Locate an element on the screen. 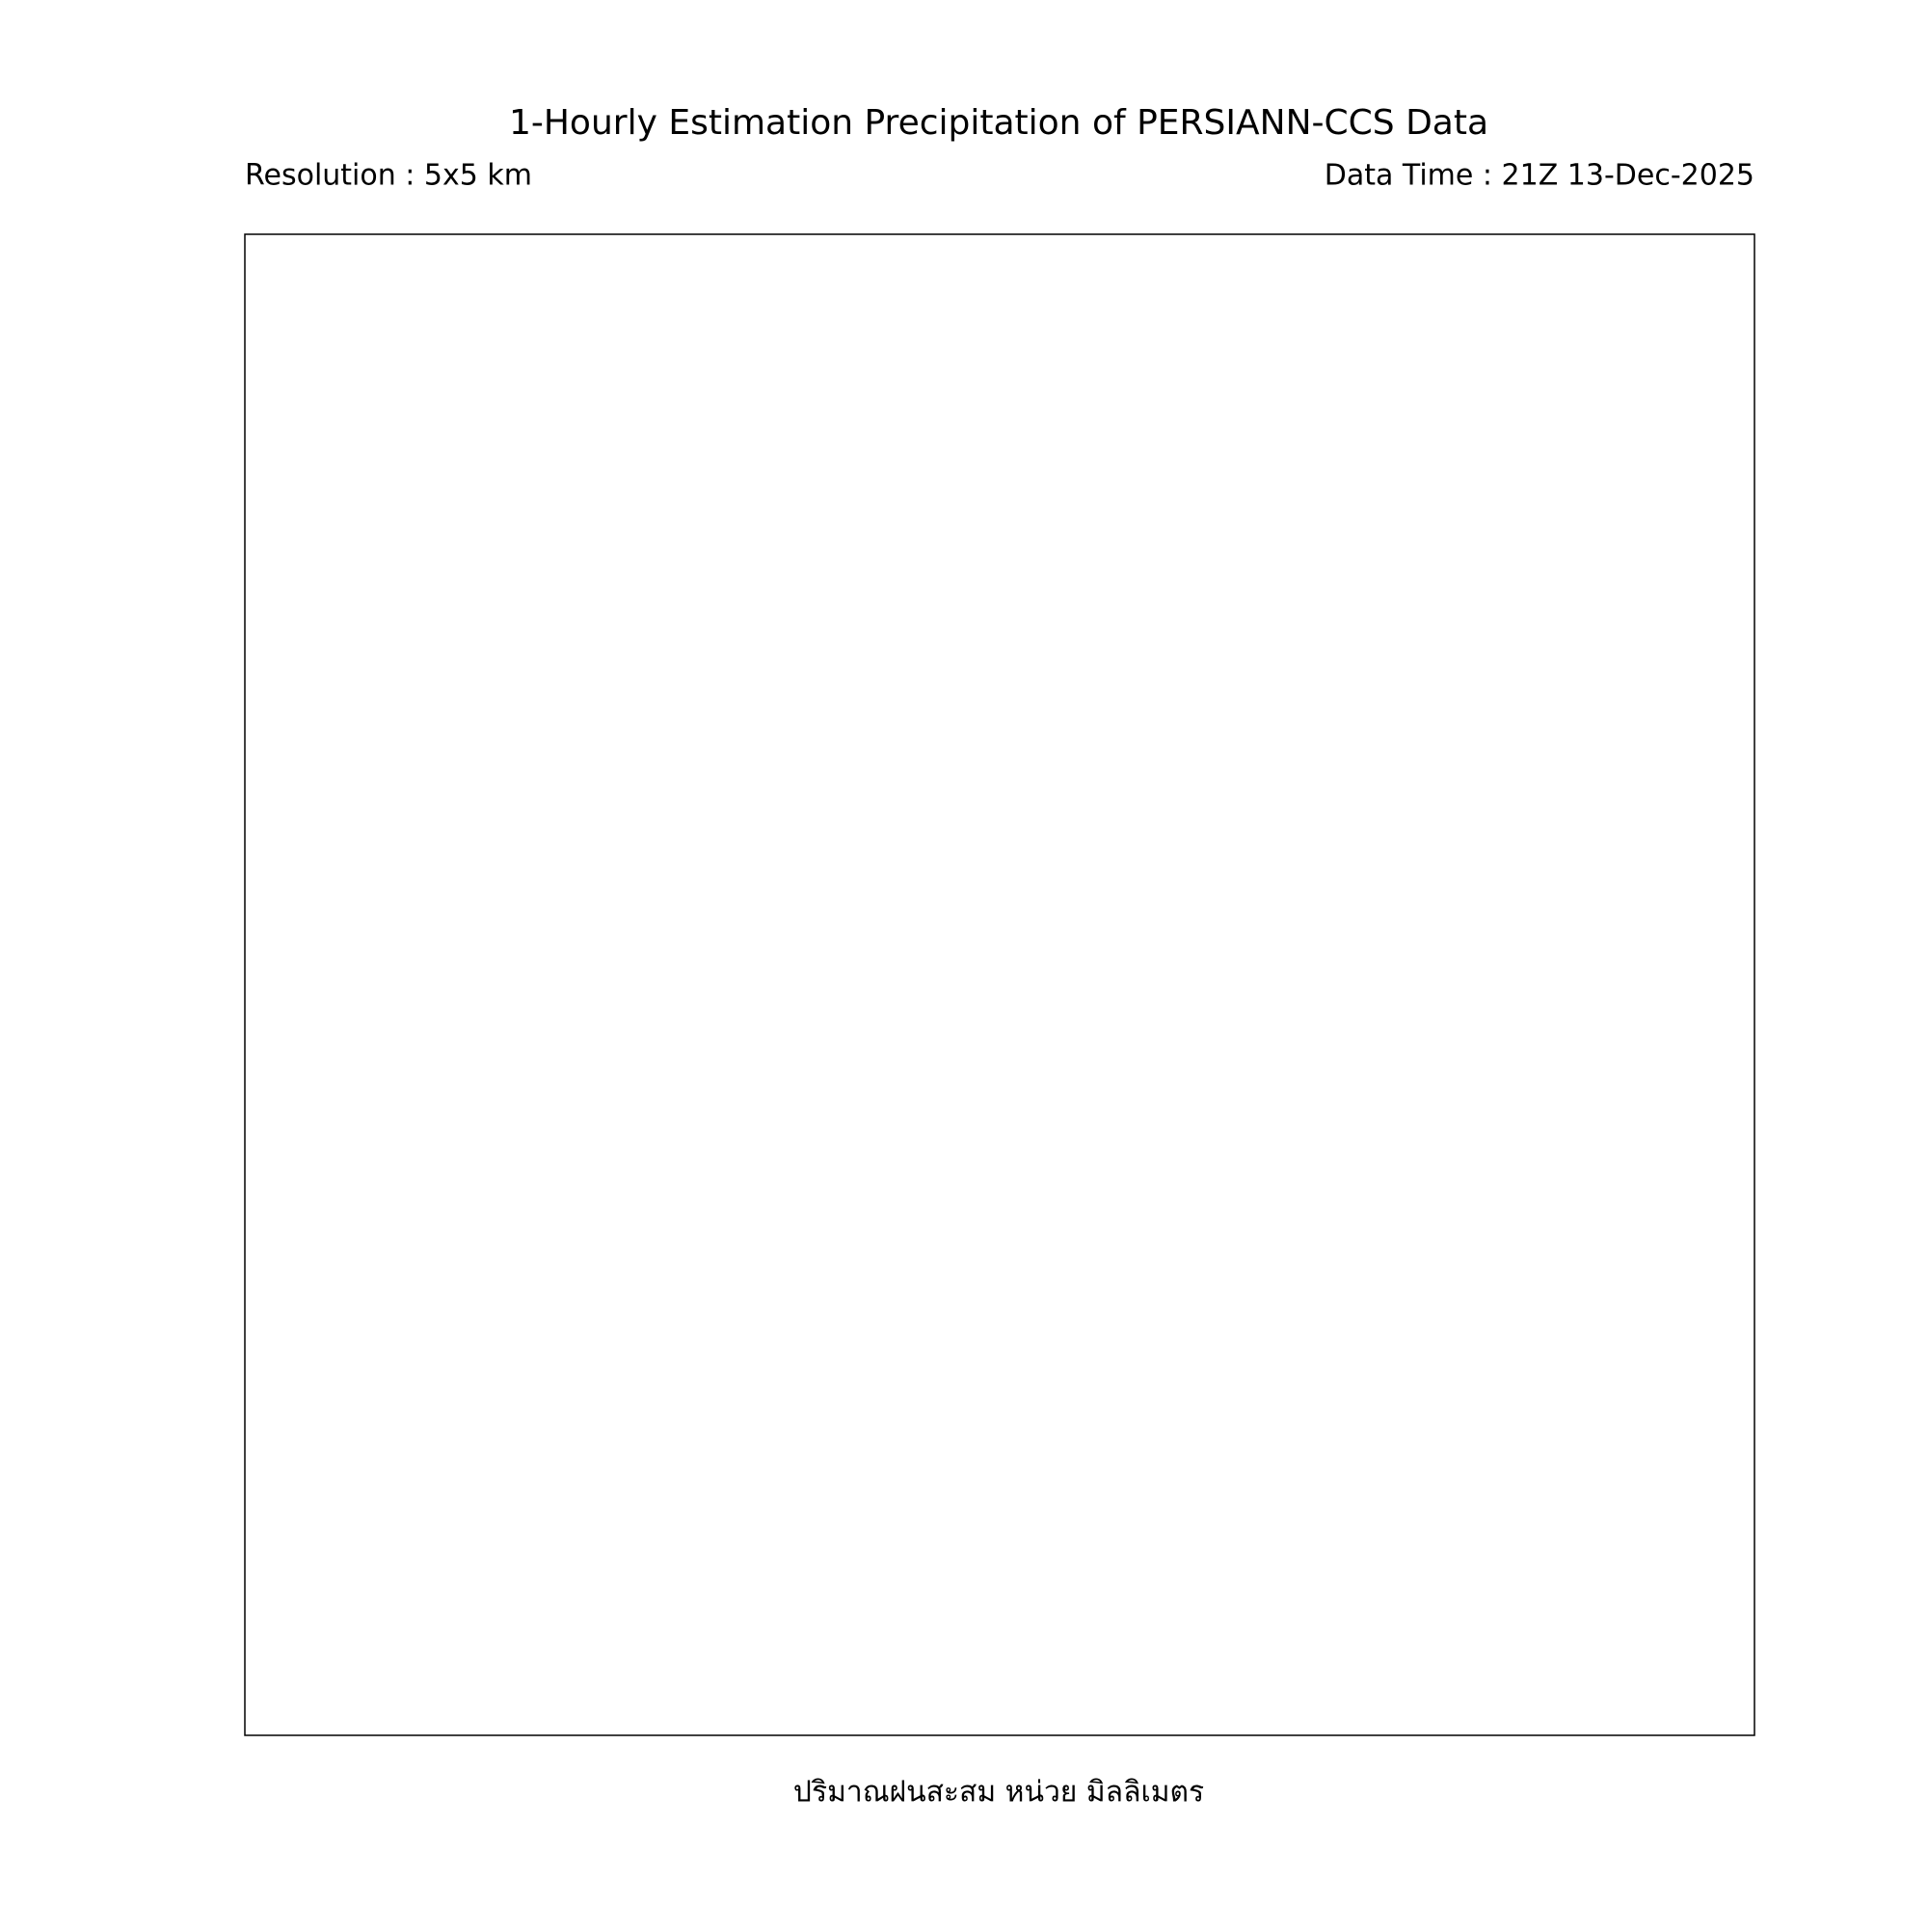  resolution: Resolution : 5x5 km is located at coordinates (388, 176).